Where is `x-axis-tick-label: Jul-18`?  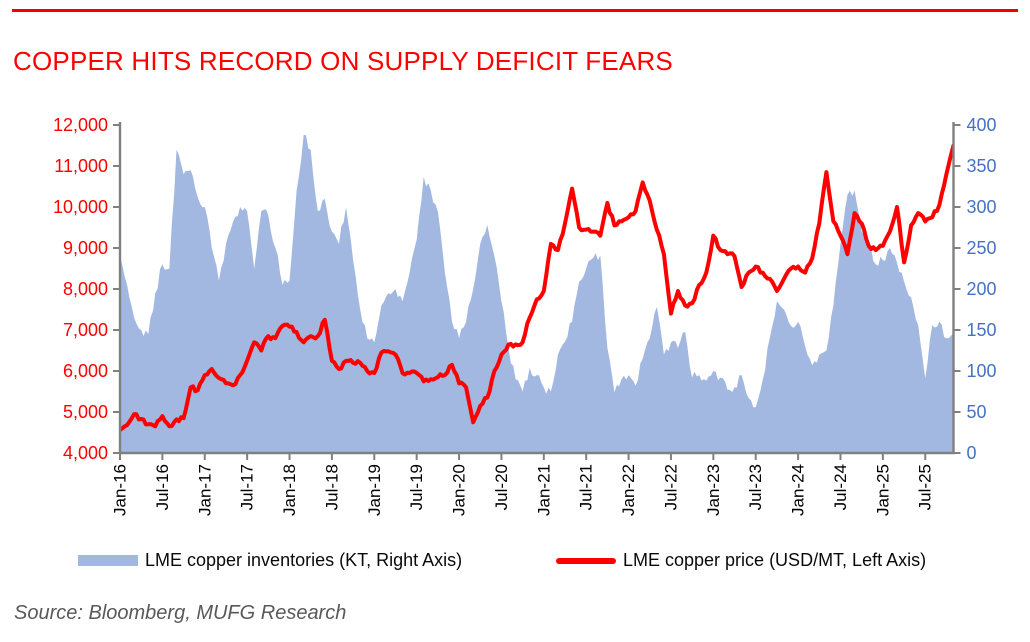
x-axis-tick-label: Jul-18 is located at coordinates (331, 487).